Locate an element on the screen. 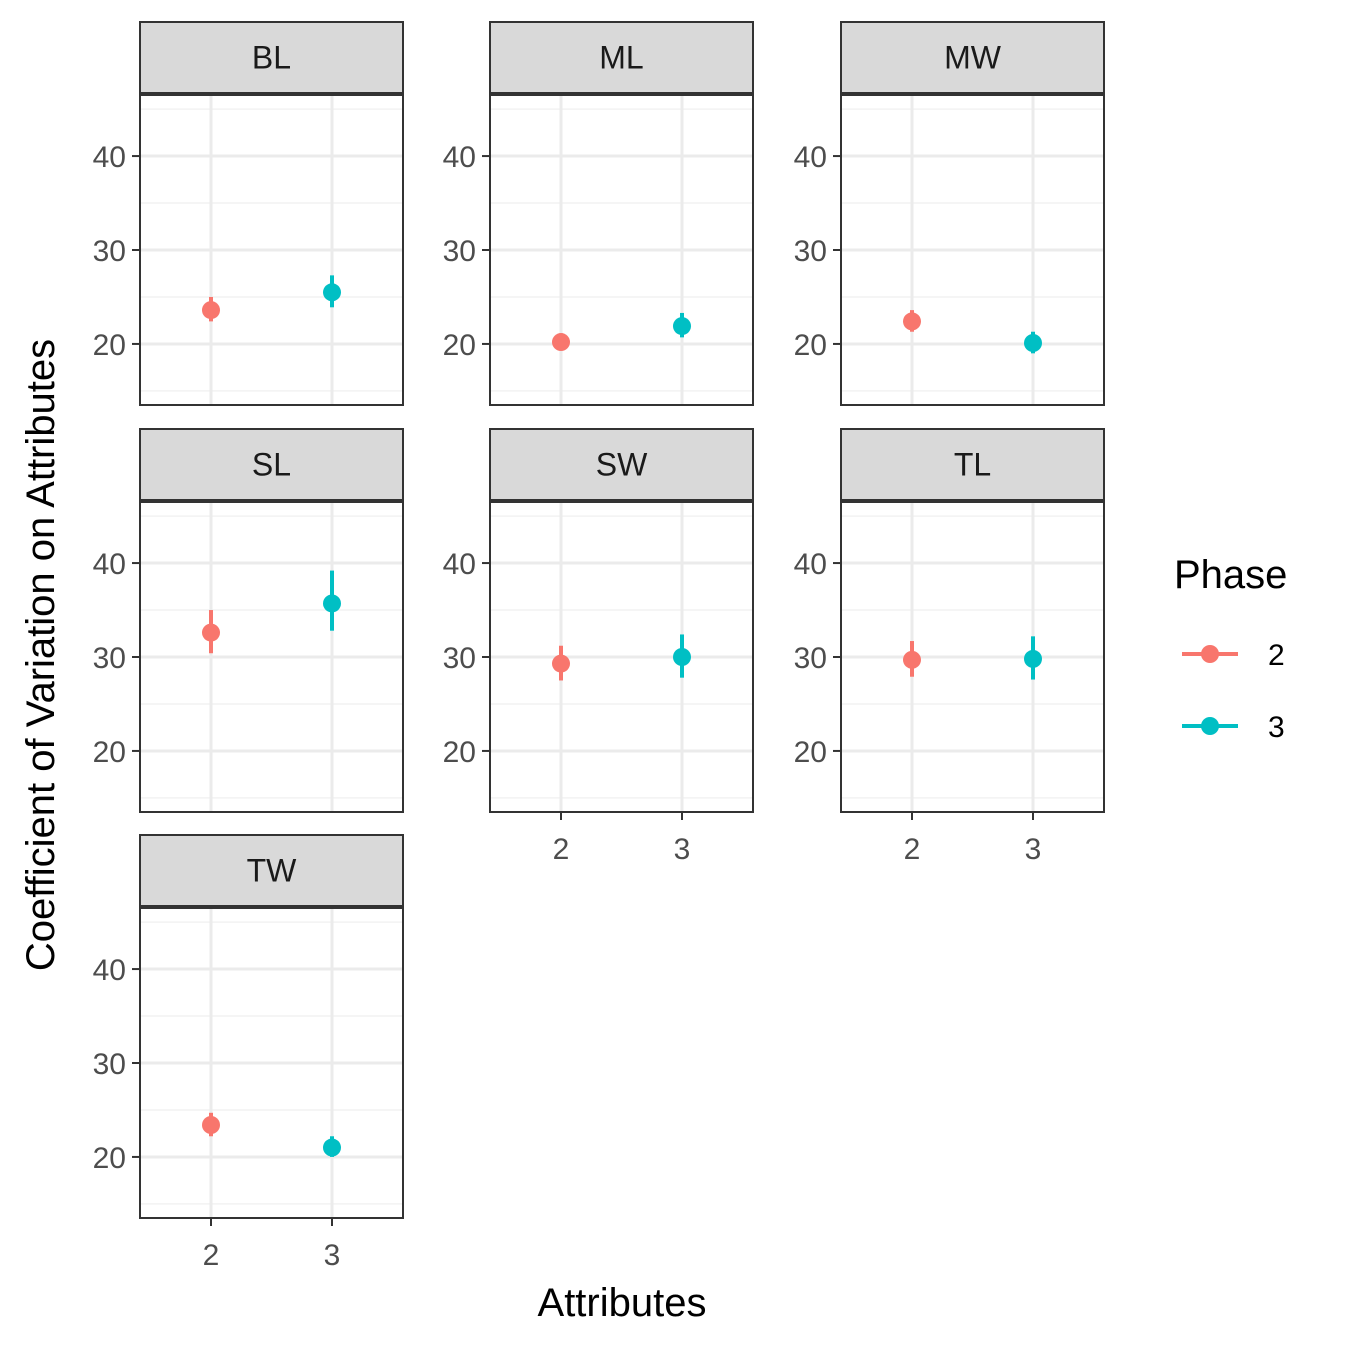 The width and height of the screenshot is (1350, 1350). facet-strip-label: MW is located at coordinates (973, 58).